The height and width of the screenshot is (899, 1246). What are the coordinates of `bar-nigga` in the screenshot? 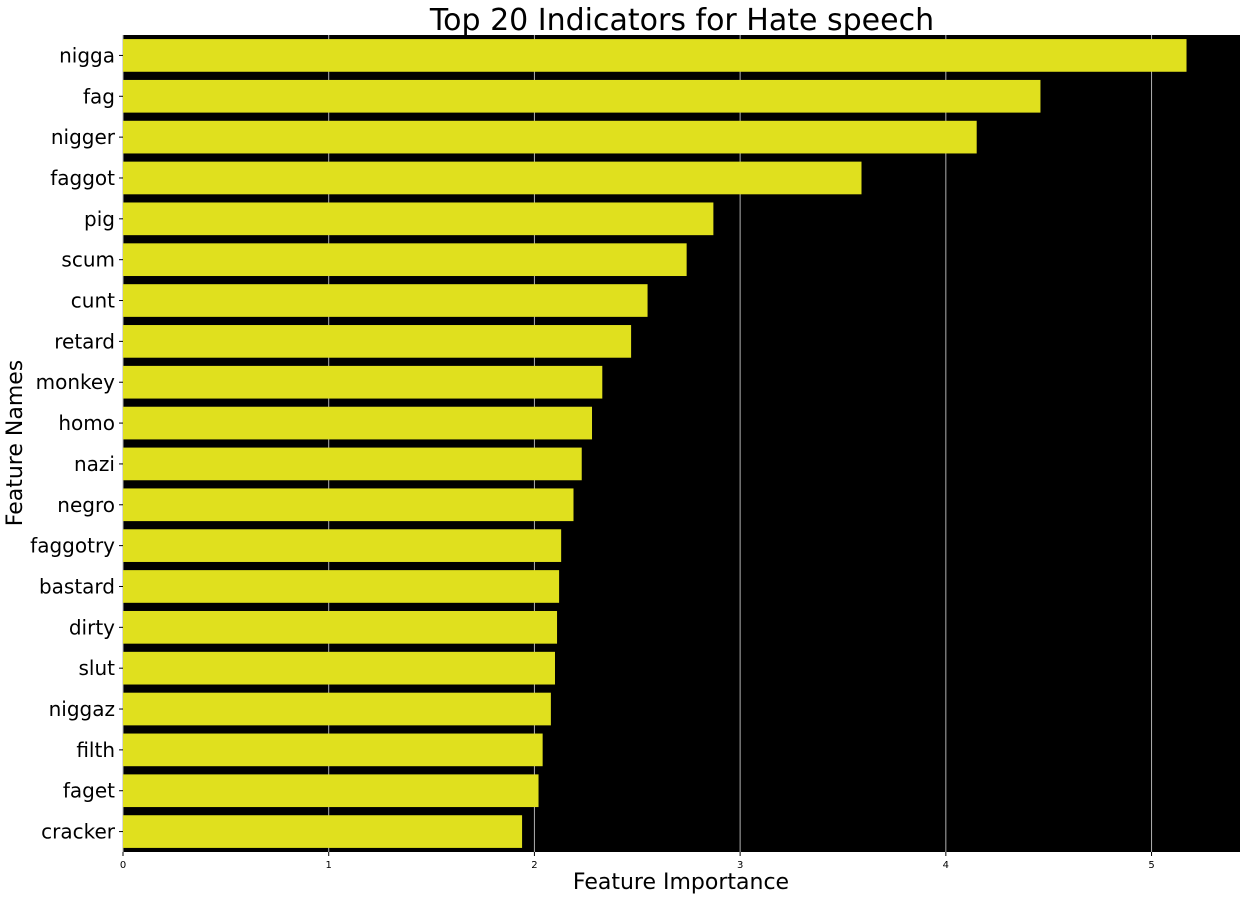 It's located at (655, 55).